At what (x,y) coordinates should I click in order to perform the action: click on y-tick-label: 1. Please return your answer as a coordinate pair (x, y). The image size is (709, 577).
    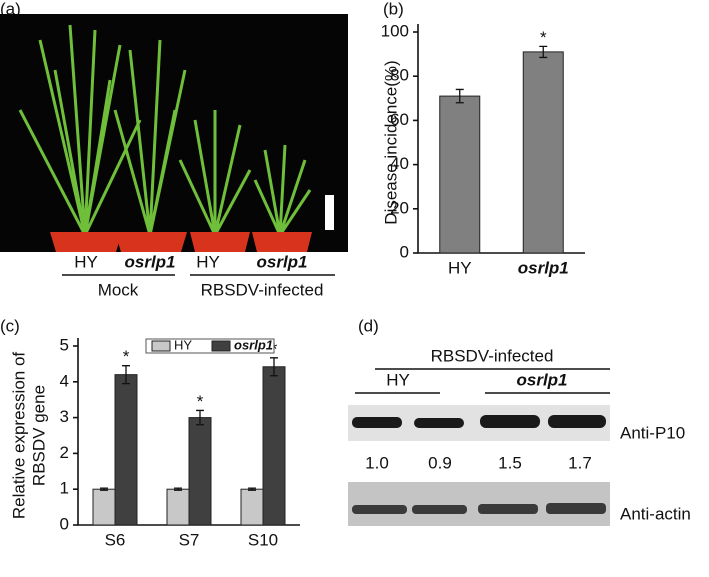
    Looking at the image, I should click on (64, 488).